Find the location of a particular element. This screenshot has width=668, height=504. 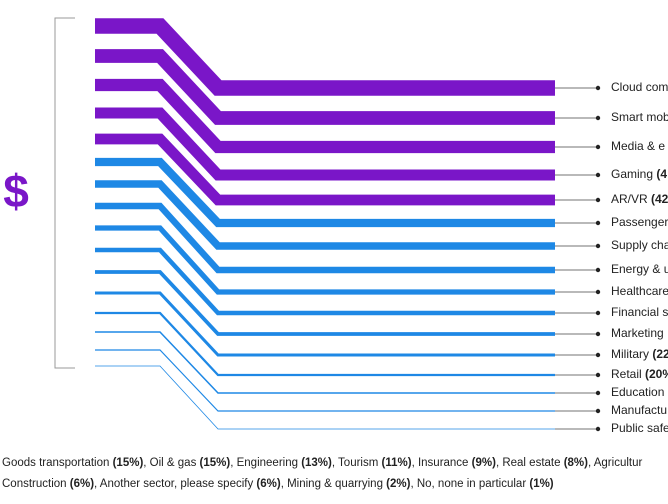

footer-text: Construction is located at coordinates (36, 484).